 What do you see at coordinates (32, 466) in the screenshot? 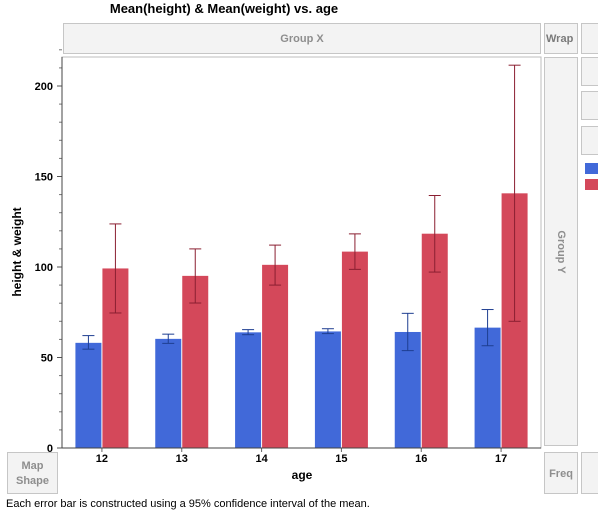
I see `map-shape-label-line1: Map` at bounding box center [32, 466].